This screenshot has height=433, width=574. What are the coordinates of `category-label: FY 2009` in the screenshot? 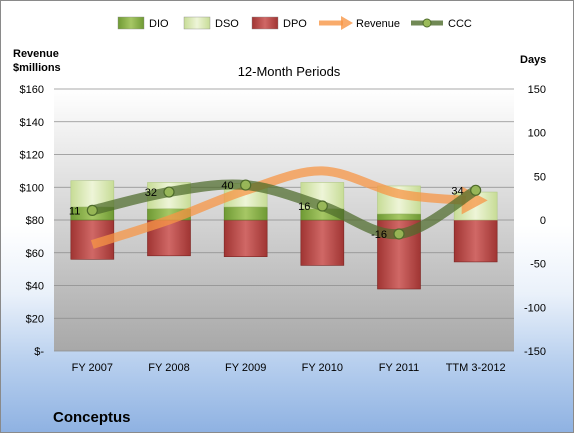 It's located at (245, 368).